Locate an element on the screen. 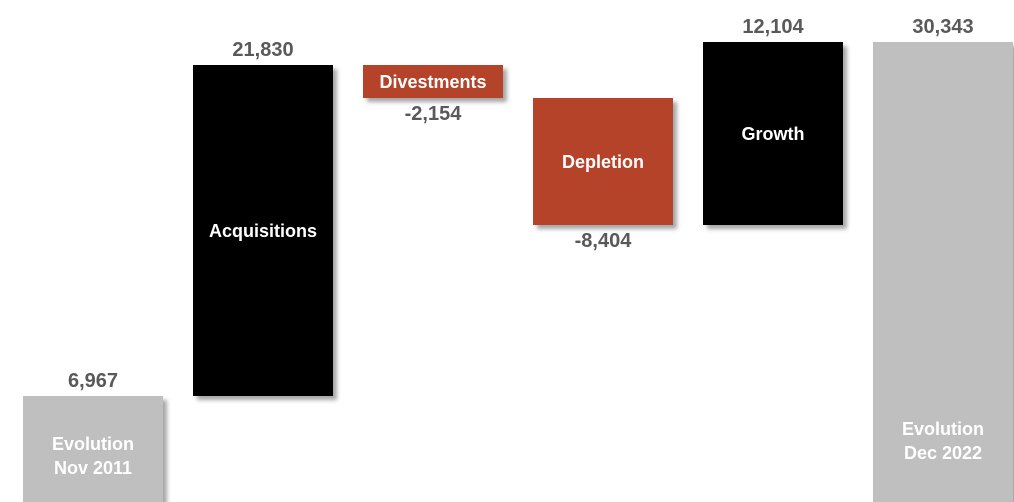 The height and width of the screenshot is (502, 1014). category-label: Growth is located at coordinates (773, 133).